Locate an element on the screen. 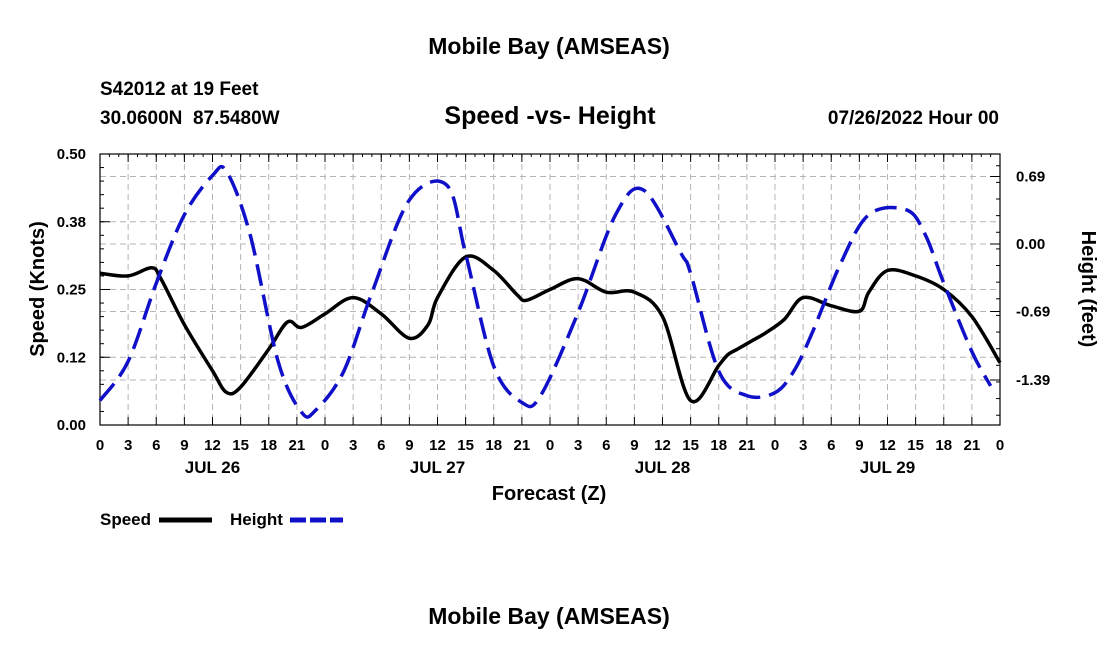 This screenshot has height=650, width=1100. footer-title: Mobile Bay (AMSEAS) is located at coordinates (549, 616).